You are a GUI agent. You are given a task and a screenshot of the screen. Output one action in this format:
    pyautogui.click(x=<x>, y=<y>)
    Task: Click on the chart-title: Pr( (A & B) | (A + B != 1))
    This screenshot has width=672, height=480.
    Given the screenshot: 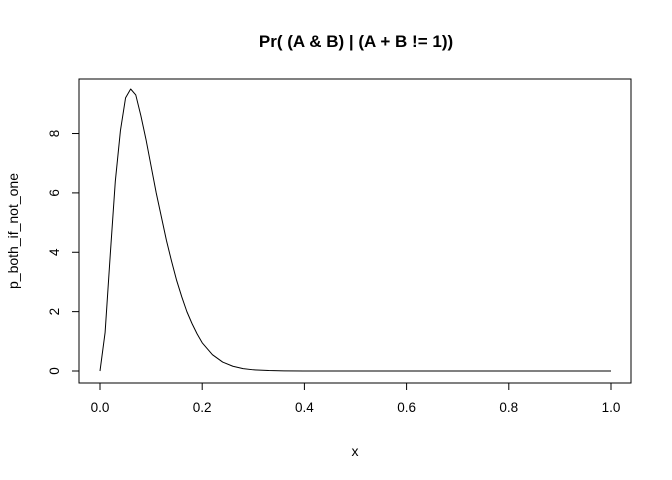 What is the action you would take?
    pyautogui.click(x=356, y=41)
    